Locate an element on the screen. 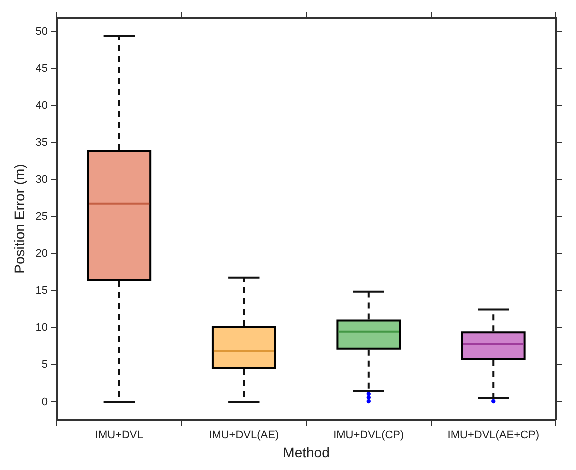  y-tick-label: 0 is located at coordinates (45, 402).